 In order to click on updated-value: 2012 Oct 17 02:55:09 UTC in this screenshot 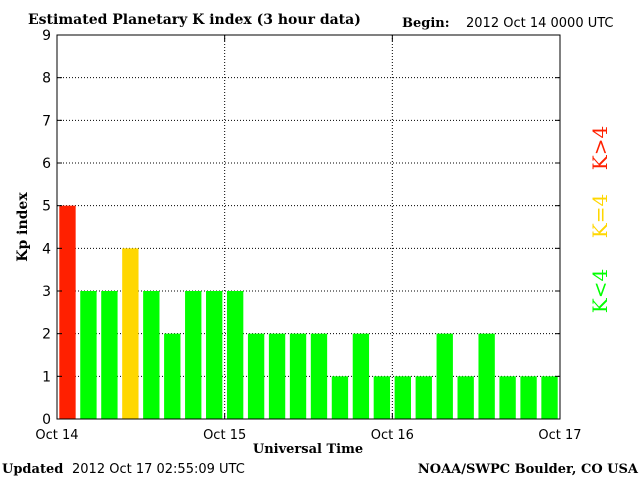, I will do `click(158, 469)`.